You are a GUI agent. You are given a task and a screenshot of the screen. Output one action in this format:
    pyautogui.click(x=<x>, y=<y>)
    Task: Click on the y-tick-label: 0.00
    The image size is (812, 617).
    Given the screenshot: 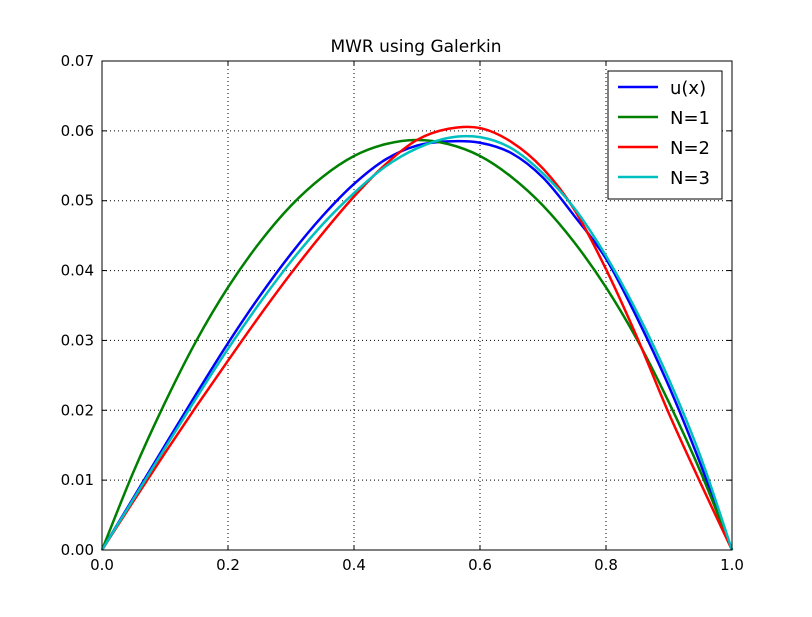 What is the action you would take?
    pyautogui.click(x=77, y=550)
    